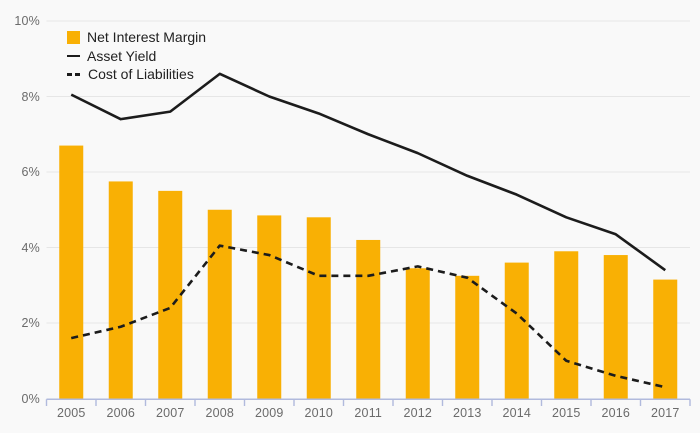 This screenshot has width=700, height=433. I want to click on x-axis-label-2012: 2012, so click(418, 413).